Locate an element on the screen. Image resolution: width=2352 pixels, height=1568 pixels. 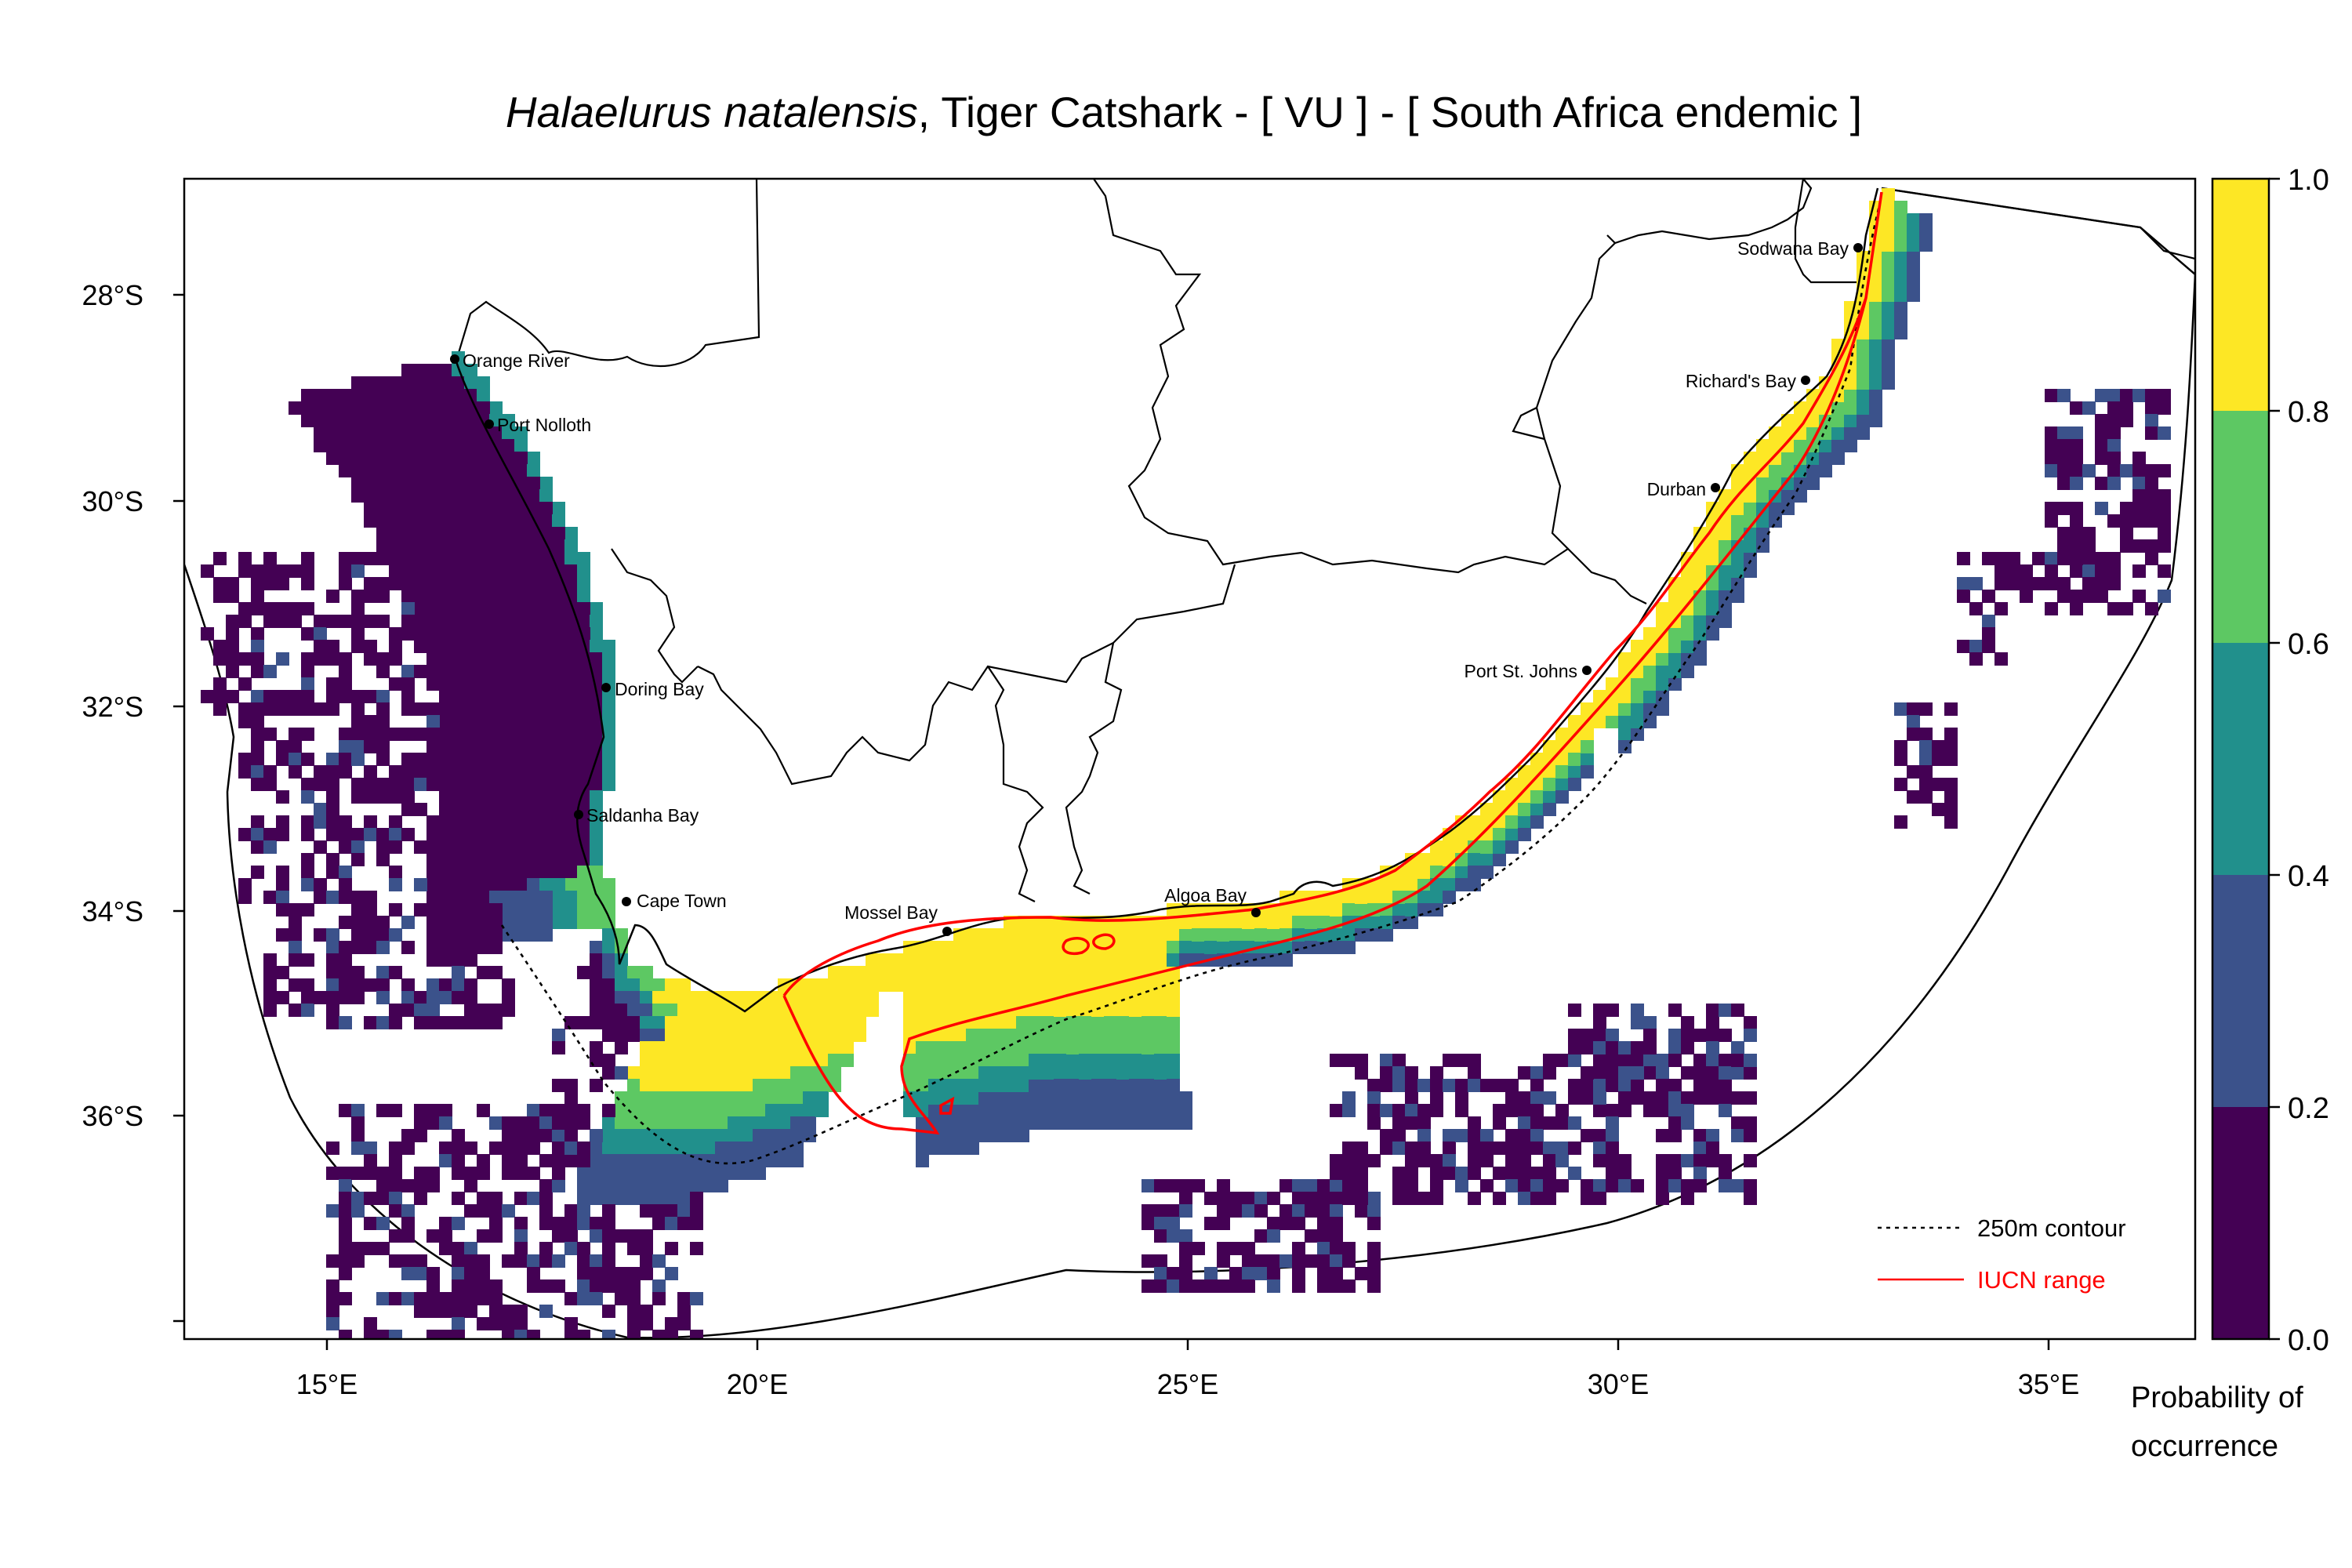
colorbar is located at coordinates (2240, 759).